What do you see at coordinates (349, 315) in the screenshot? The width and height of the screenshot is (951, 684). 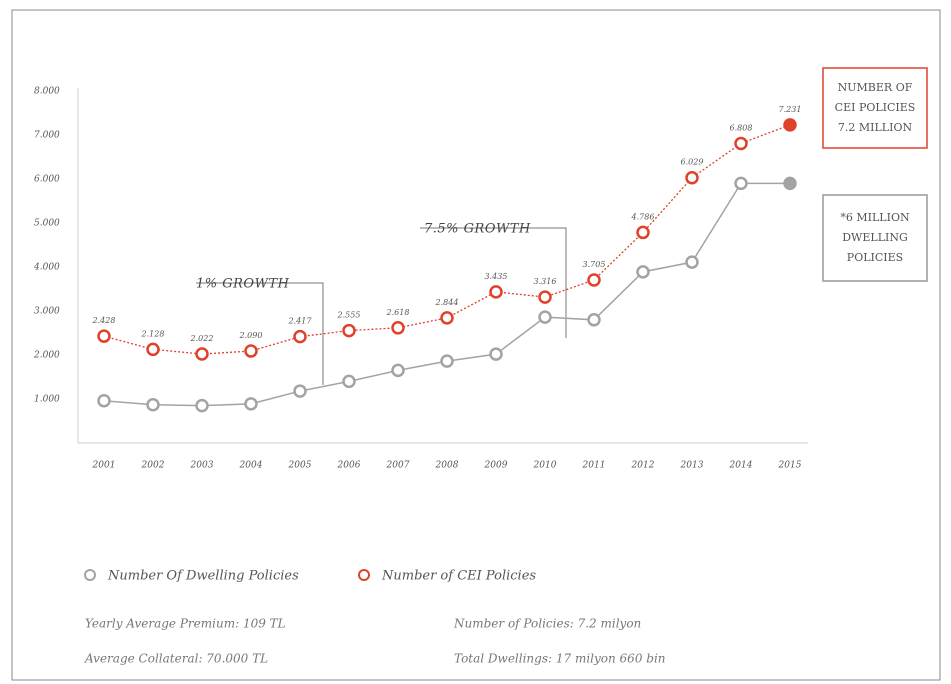 I see `data-label: 2.555` at bounding box center [349, 315].